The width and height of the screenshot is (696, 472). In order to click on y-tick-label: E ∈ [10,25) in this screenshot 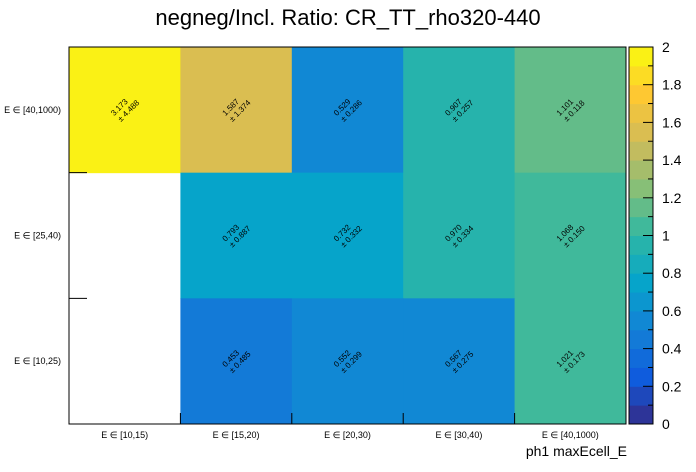, I will do `click(37, 361)`.